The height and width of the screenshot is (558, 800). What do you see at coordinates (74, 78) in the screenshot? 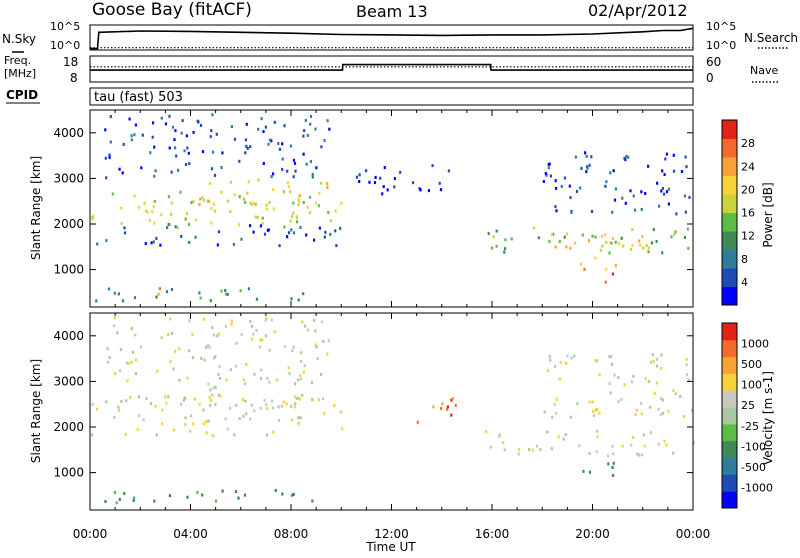
I see `freq-tick-bottom: 8` at bounding box center [74, 78].